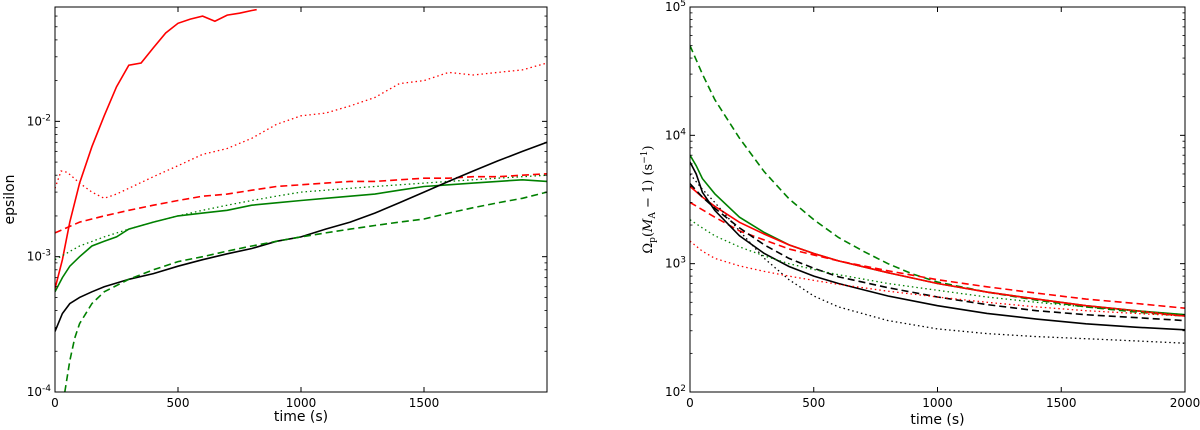 Image resolution: width=1200 pixels, height=430 pixels. I want to click on right-series-5-dashed-line, so click(937, 252).